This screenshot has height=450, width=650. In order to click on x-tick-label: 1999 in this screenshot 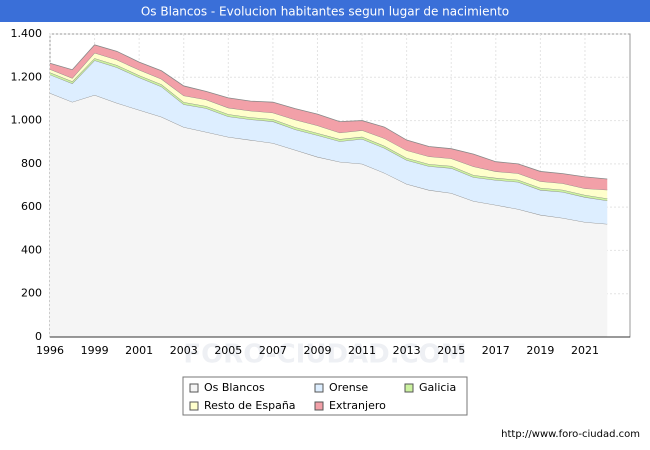, I will do `click(95, 350)`.